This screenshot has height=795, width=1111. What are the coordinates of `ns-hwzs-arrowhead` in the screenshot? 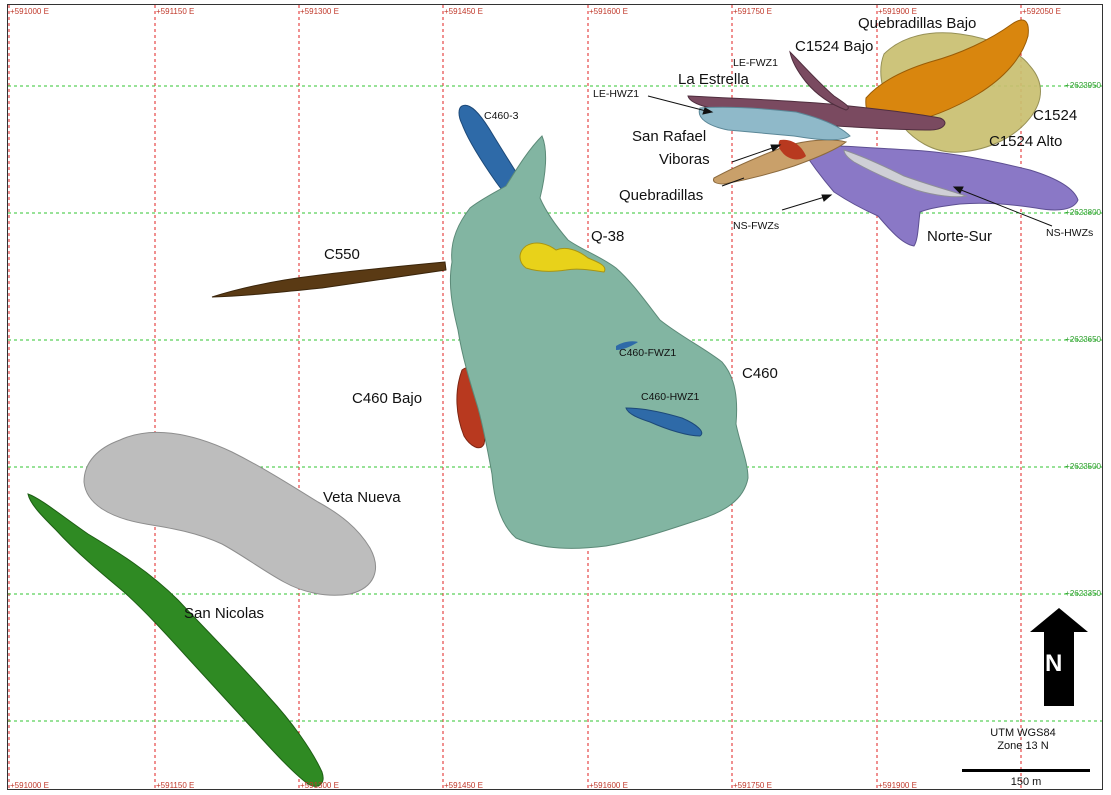 It's located at (958, 190).